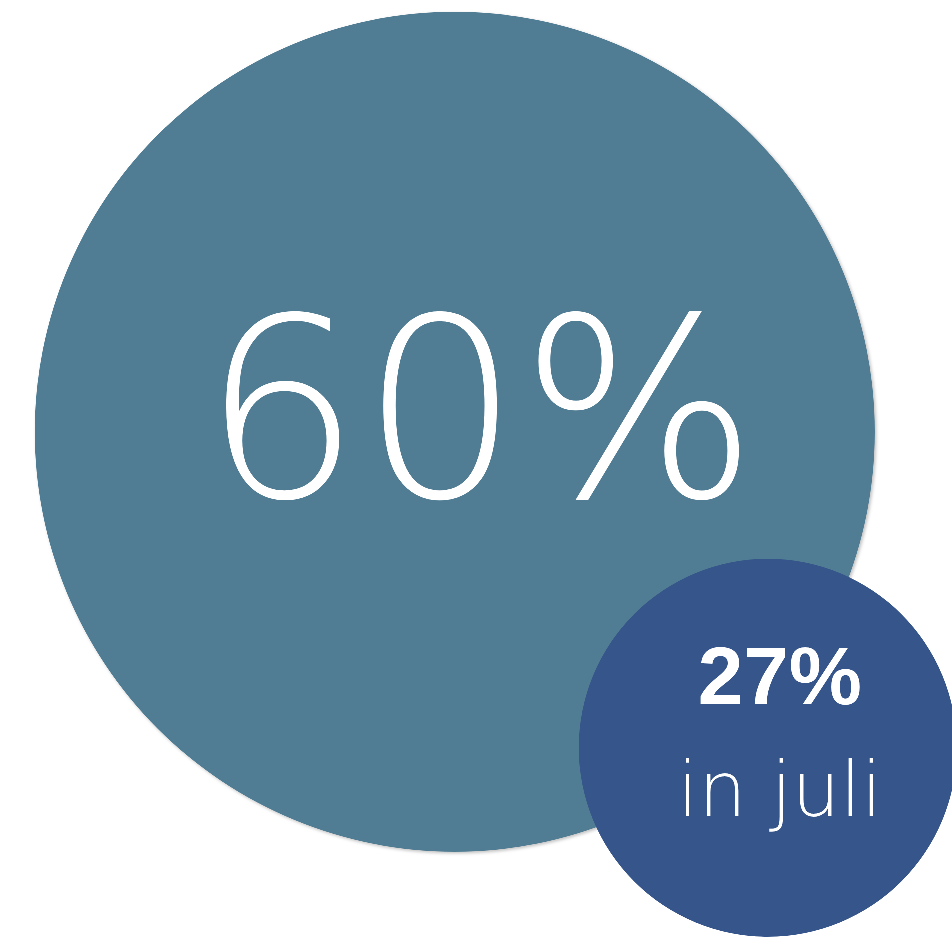 This screenshot has height=944, width=952. I want to click on category-label: in juli, so click(780, 789).